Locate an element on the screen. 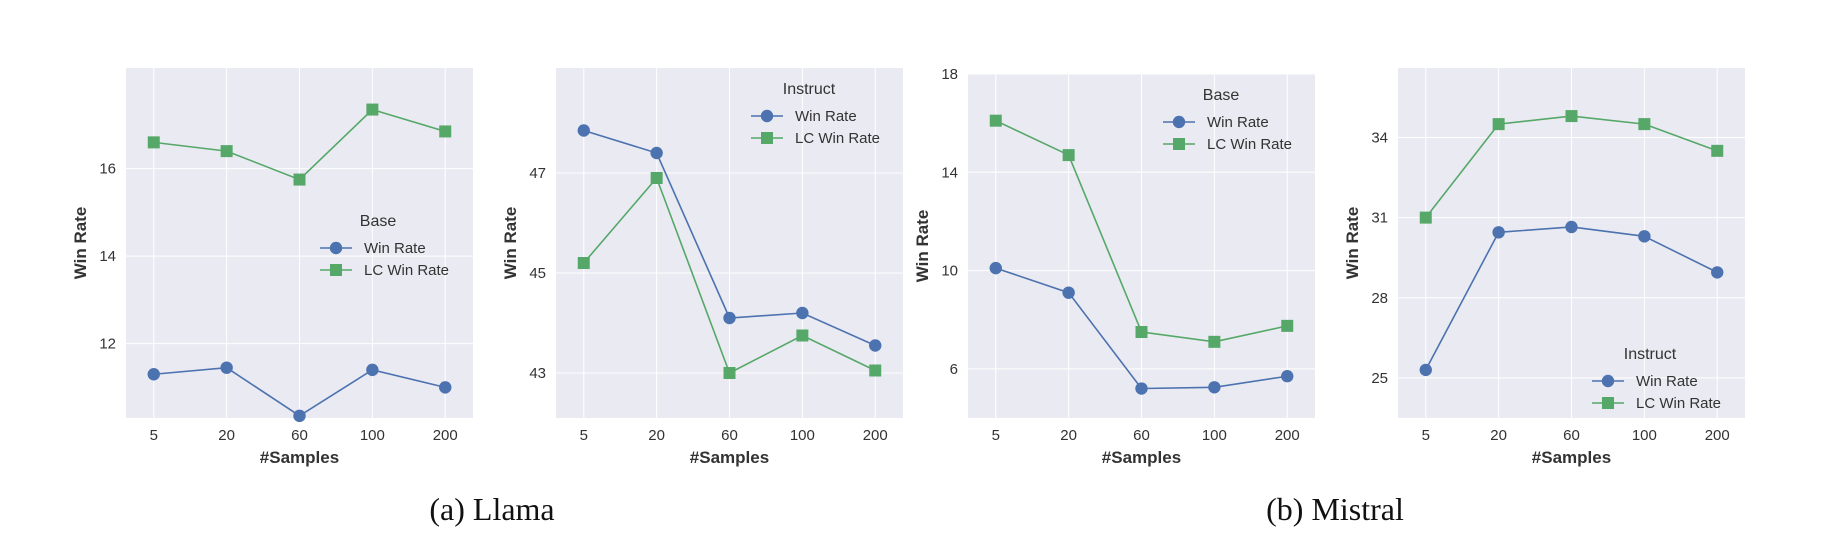 The image size is (1832, 556). legend: Base Win Rate LC Win Rate is located at coordinates (1227, 120).